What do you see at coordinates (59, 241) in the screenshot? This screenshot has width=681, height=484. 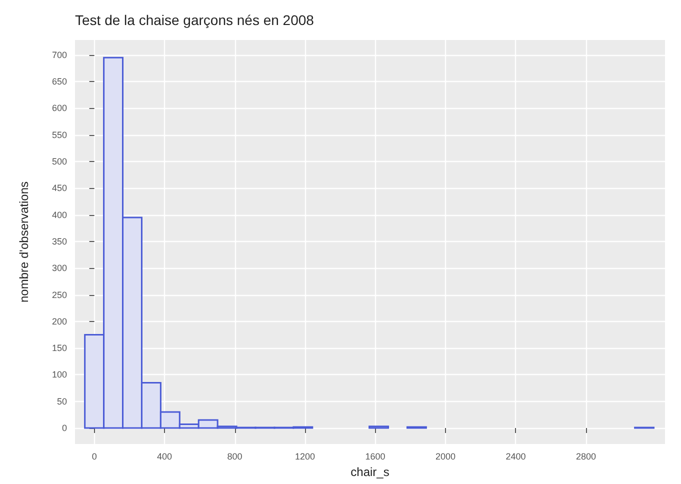 I see `y-tick-label: 350` at bounding box center [59, 241].